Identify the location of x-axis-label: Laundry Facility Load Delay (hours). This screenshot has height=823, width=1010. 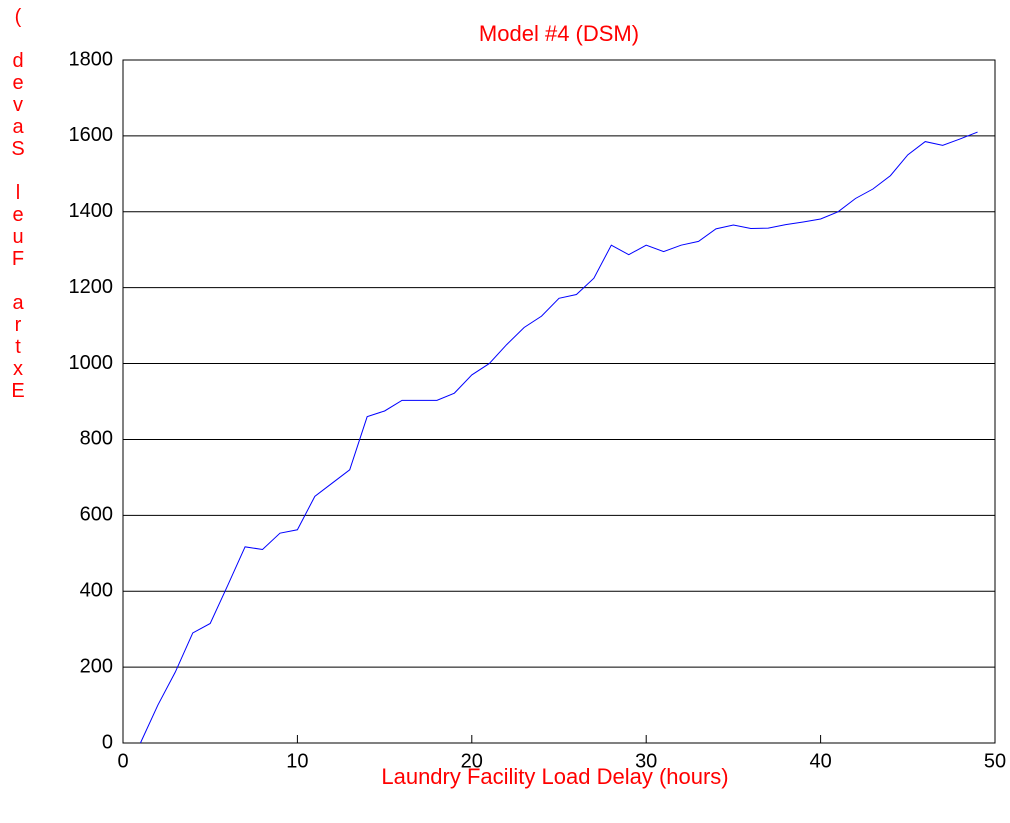
(554, 776).